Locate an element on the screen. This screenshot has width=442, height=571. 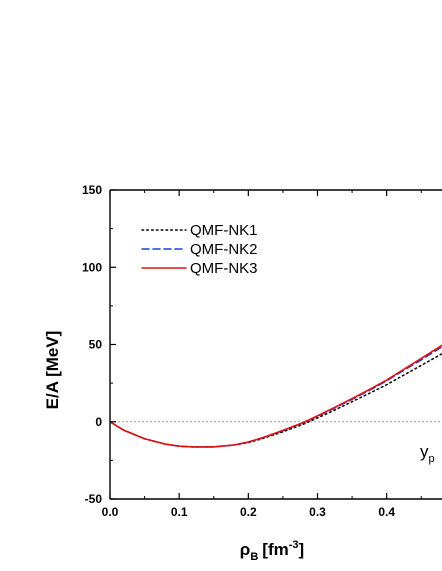
legend-label-qmf-nk2: QMF-NK2 is located at coordinates (224, 249).